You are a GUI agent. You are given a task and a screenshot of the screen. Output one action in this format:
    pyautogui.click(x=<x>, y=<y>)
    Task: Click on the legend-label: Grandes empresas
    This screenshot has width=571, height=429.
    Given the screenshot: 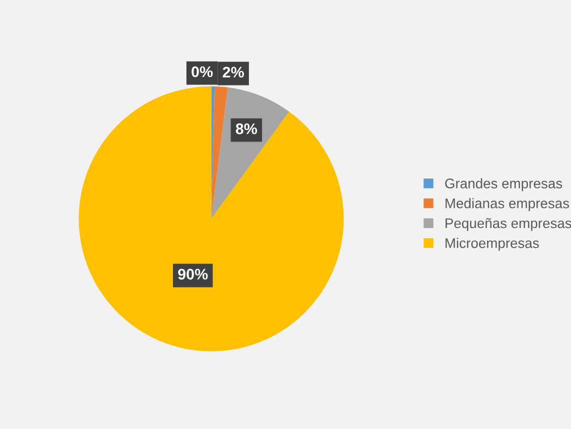 What is the action you would take?
    pyautogui.click(x=503, y=185)
    